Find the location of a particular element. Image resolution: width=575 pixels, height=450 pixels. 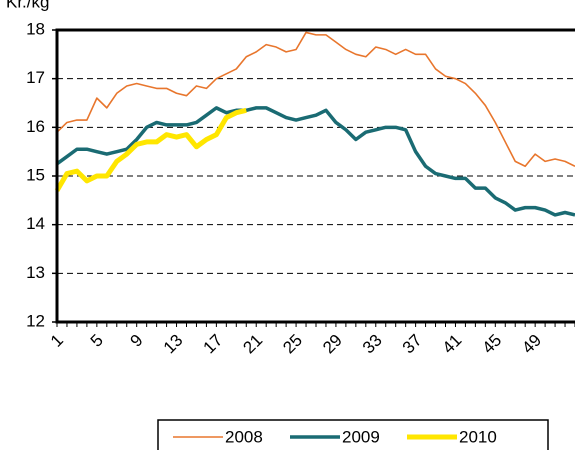

x-tick-label: 17 is located at coordinates (213, 344).